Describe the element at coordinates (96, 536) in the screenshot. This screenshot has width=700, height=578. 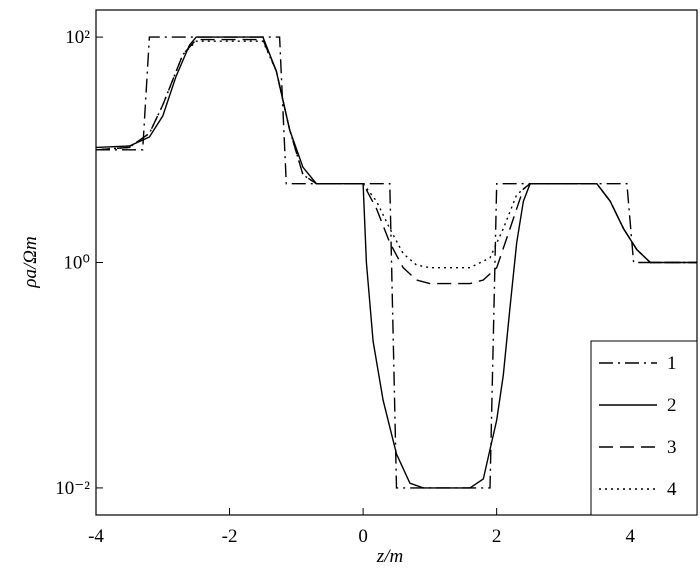
I see `x-tick-label: -4` at that location.